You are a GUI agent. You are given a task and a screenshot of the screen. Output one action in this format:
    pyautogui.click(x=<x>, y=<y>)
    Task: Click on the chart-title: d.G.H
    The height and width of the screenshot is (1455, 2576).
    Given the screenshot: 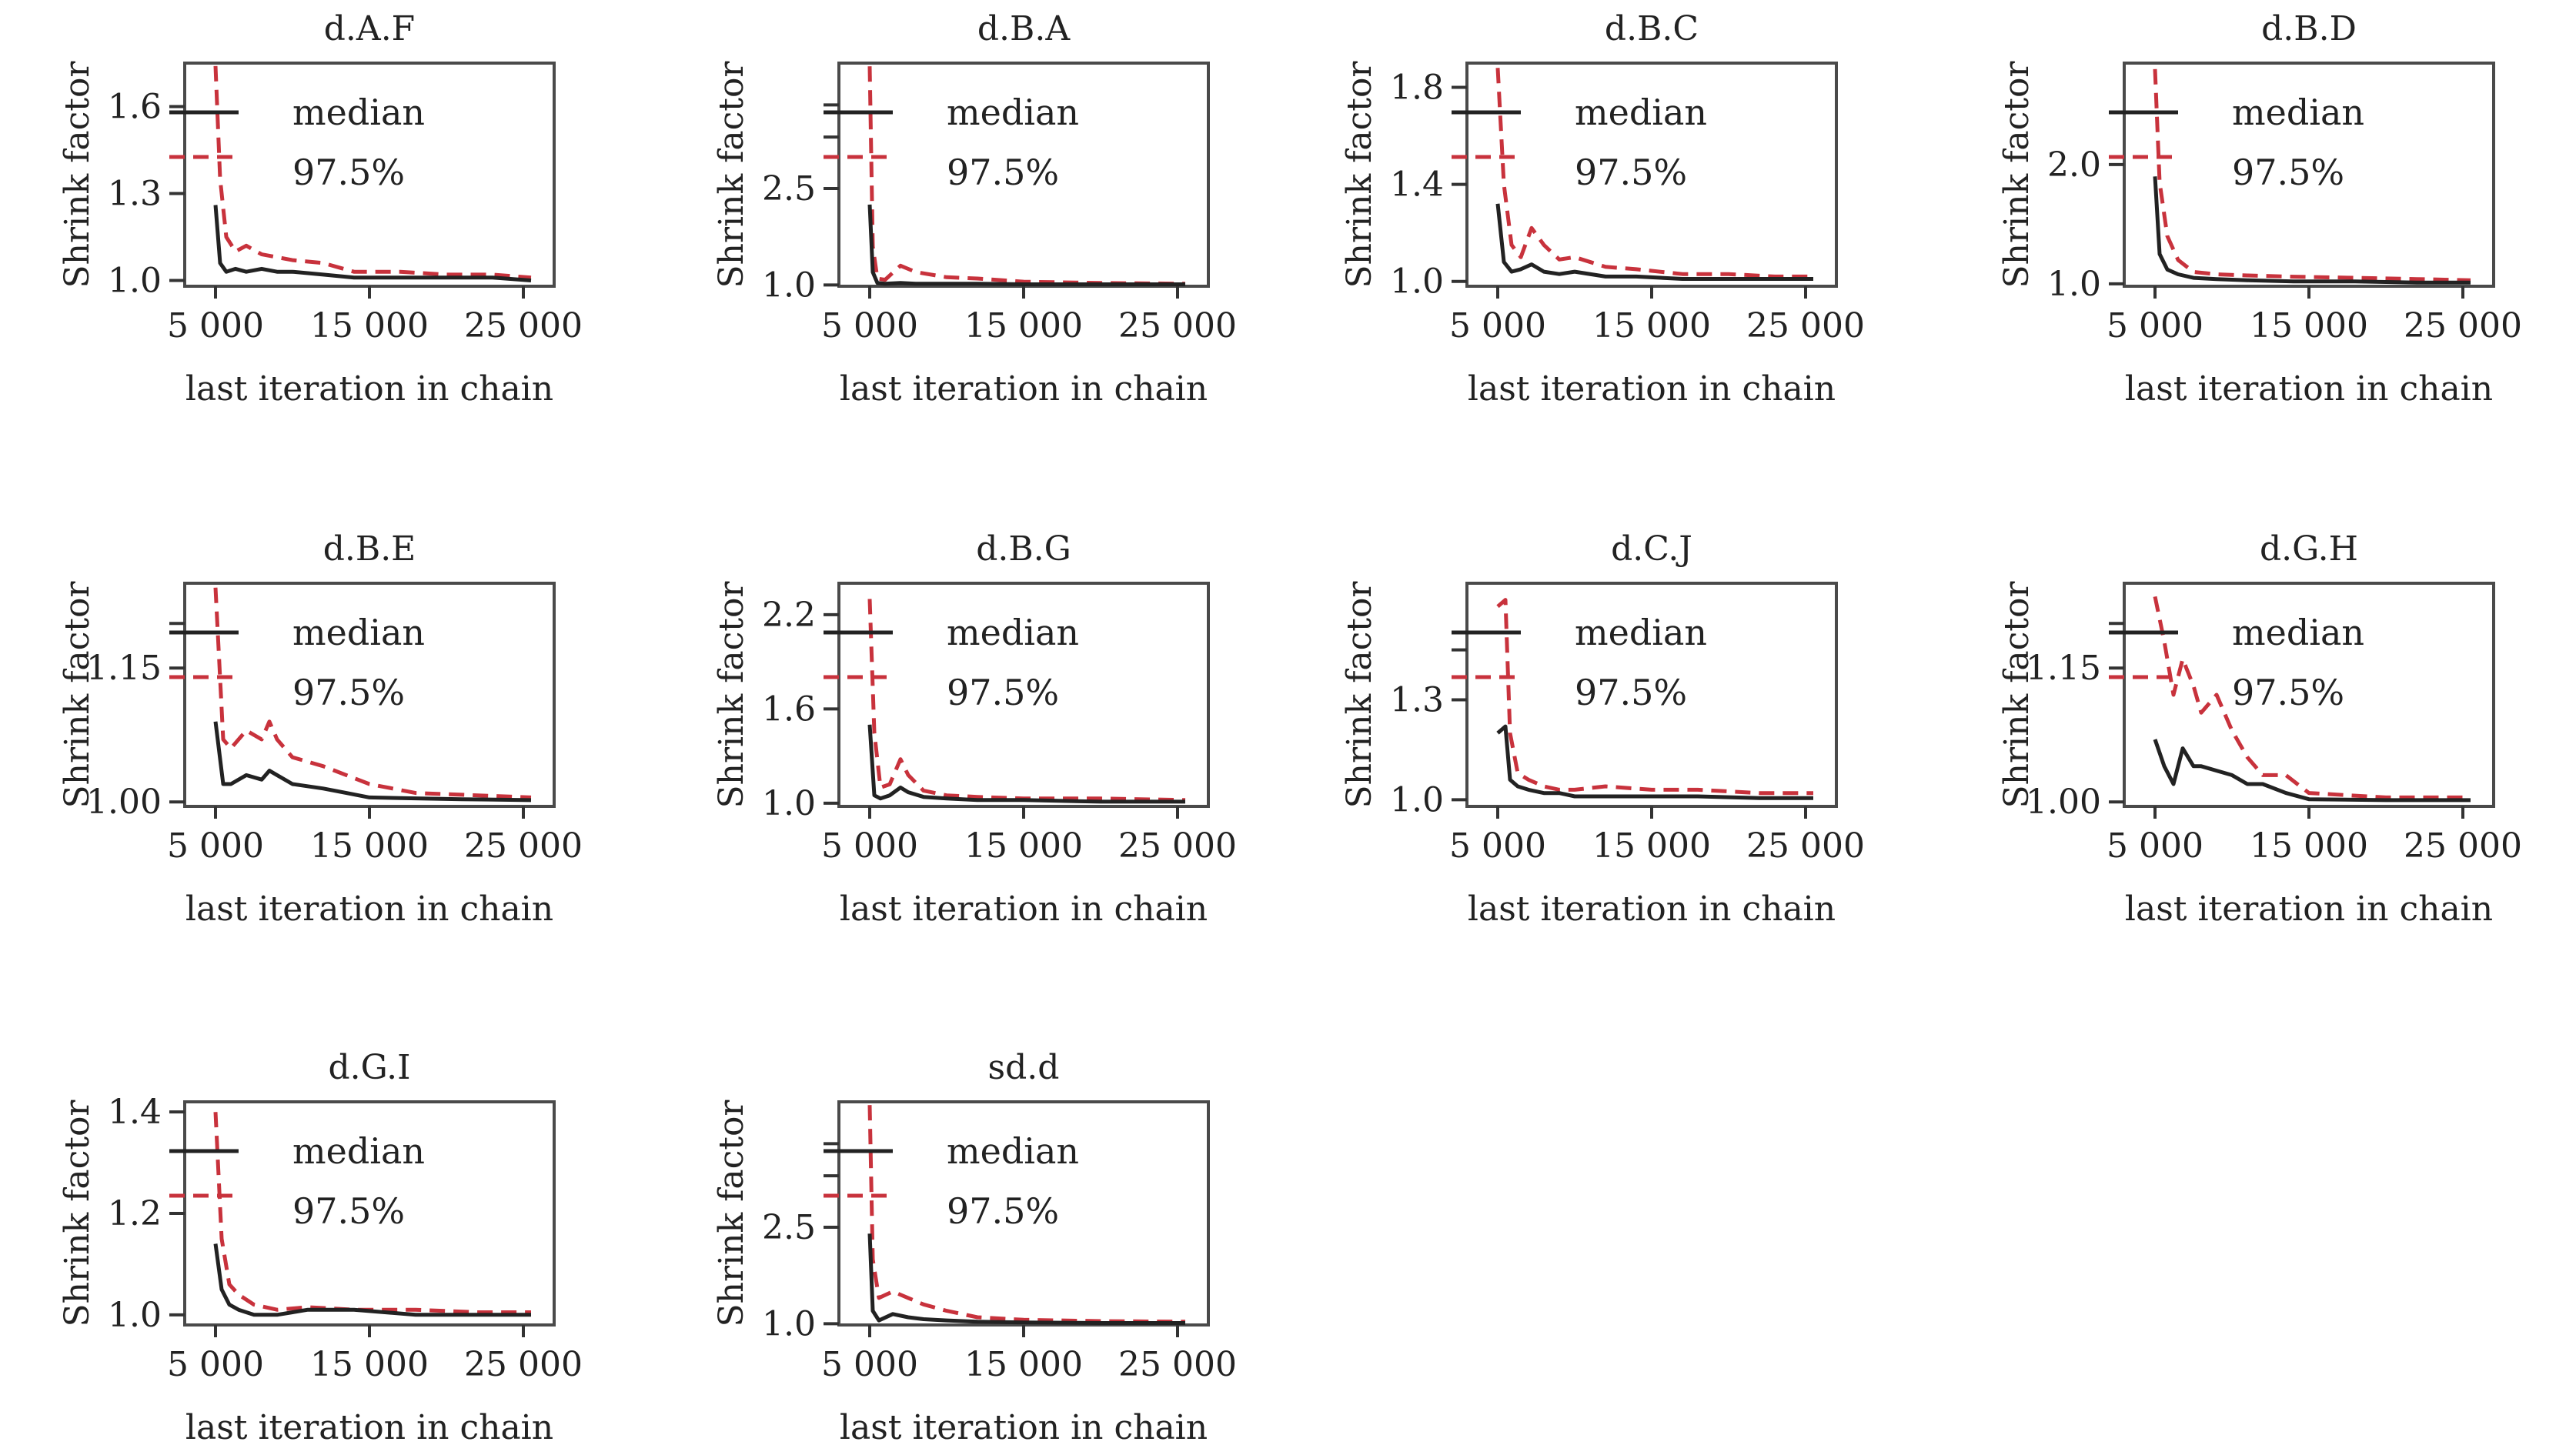 What is the action you would take?
    pyautogui.click(x=2309, y=549)
    